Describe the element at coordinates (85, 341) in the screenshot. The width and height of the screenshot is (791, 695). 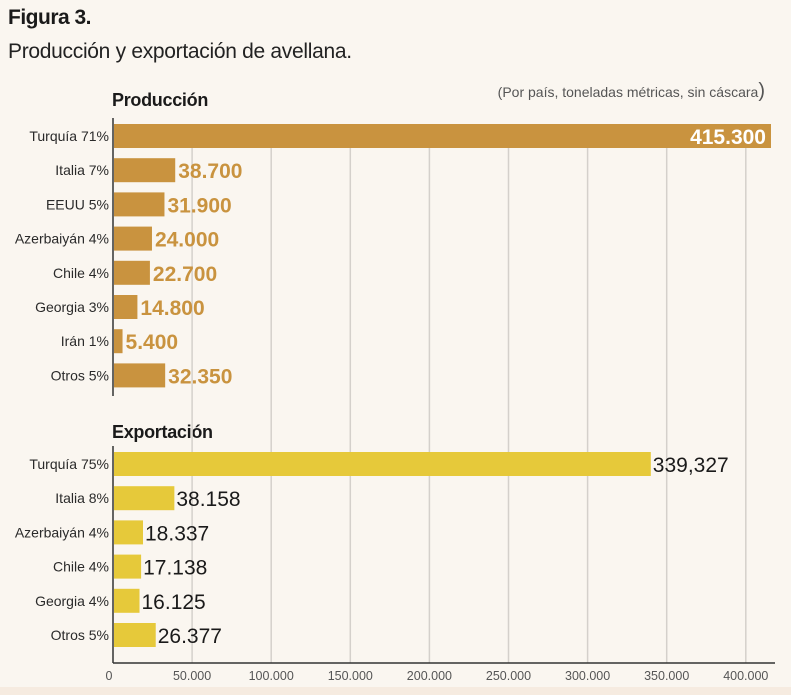
I see `produccion-category-label: Irán 1%` at that location.